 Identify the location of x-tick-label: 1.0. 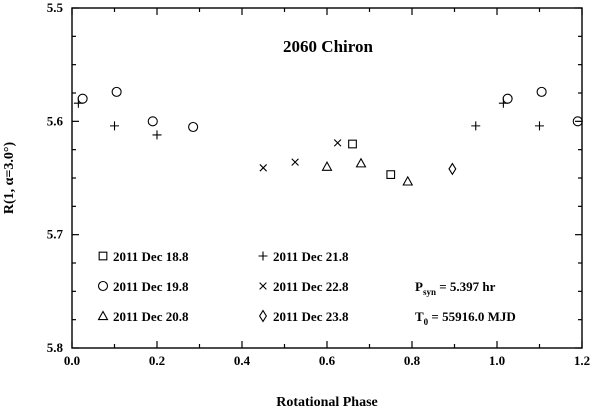
(497, 360).